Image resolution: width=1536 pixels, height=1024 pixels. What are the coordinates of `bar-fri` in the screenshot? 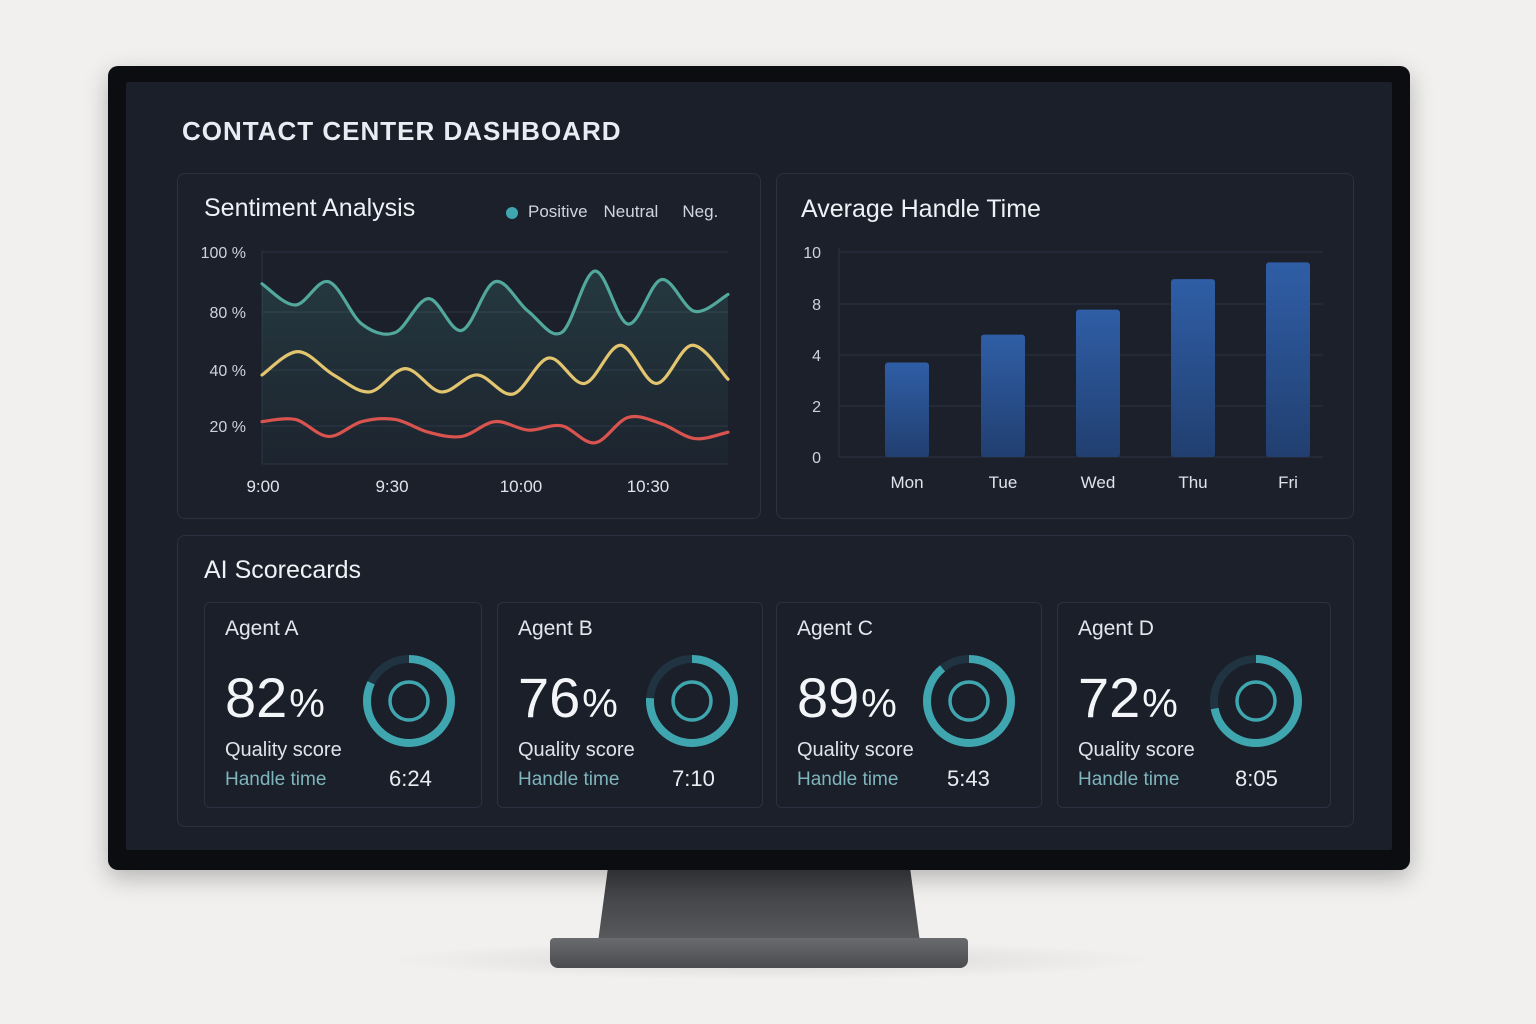 It's located at (1288, 359).